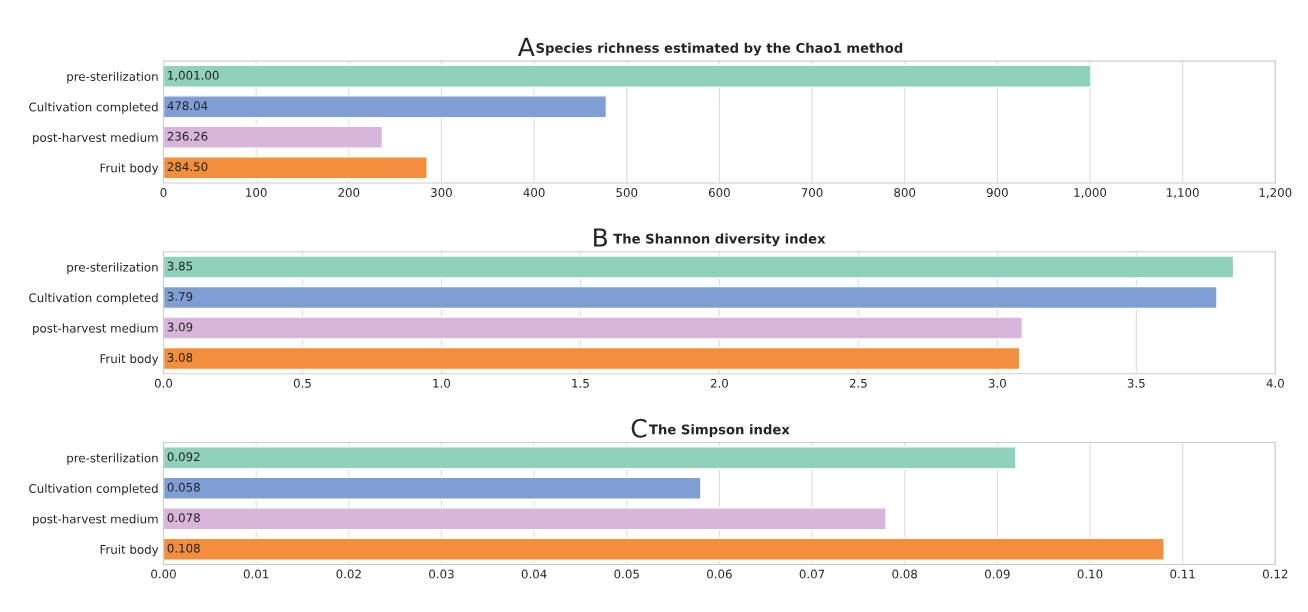 The image size is (1308, 612). I want to click on x-tick-label: 3.0, so click(997, 383).